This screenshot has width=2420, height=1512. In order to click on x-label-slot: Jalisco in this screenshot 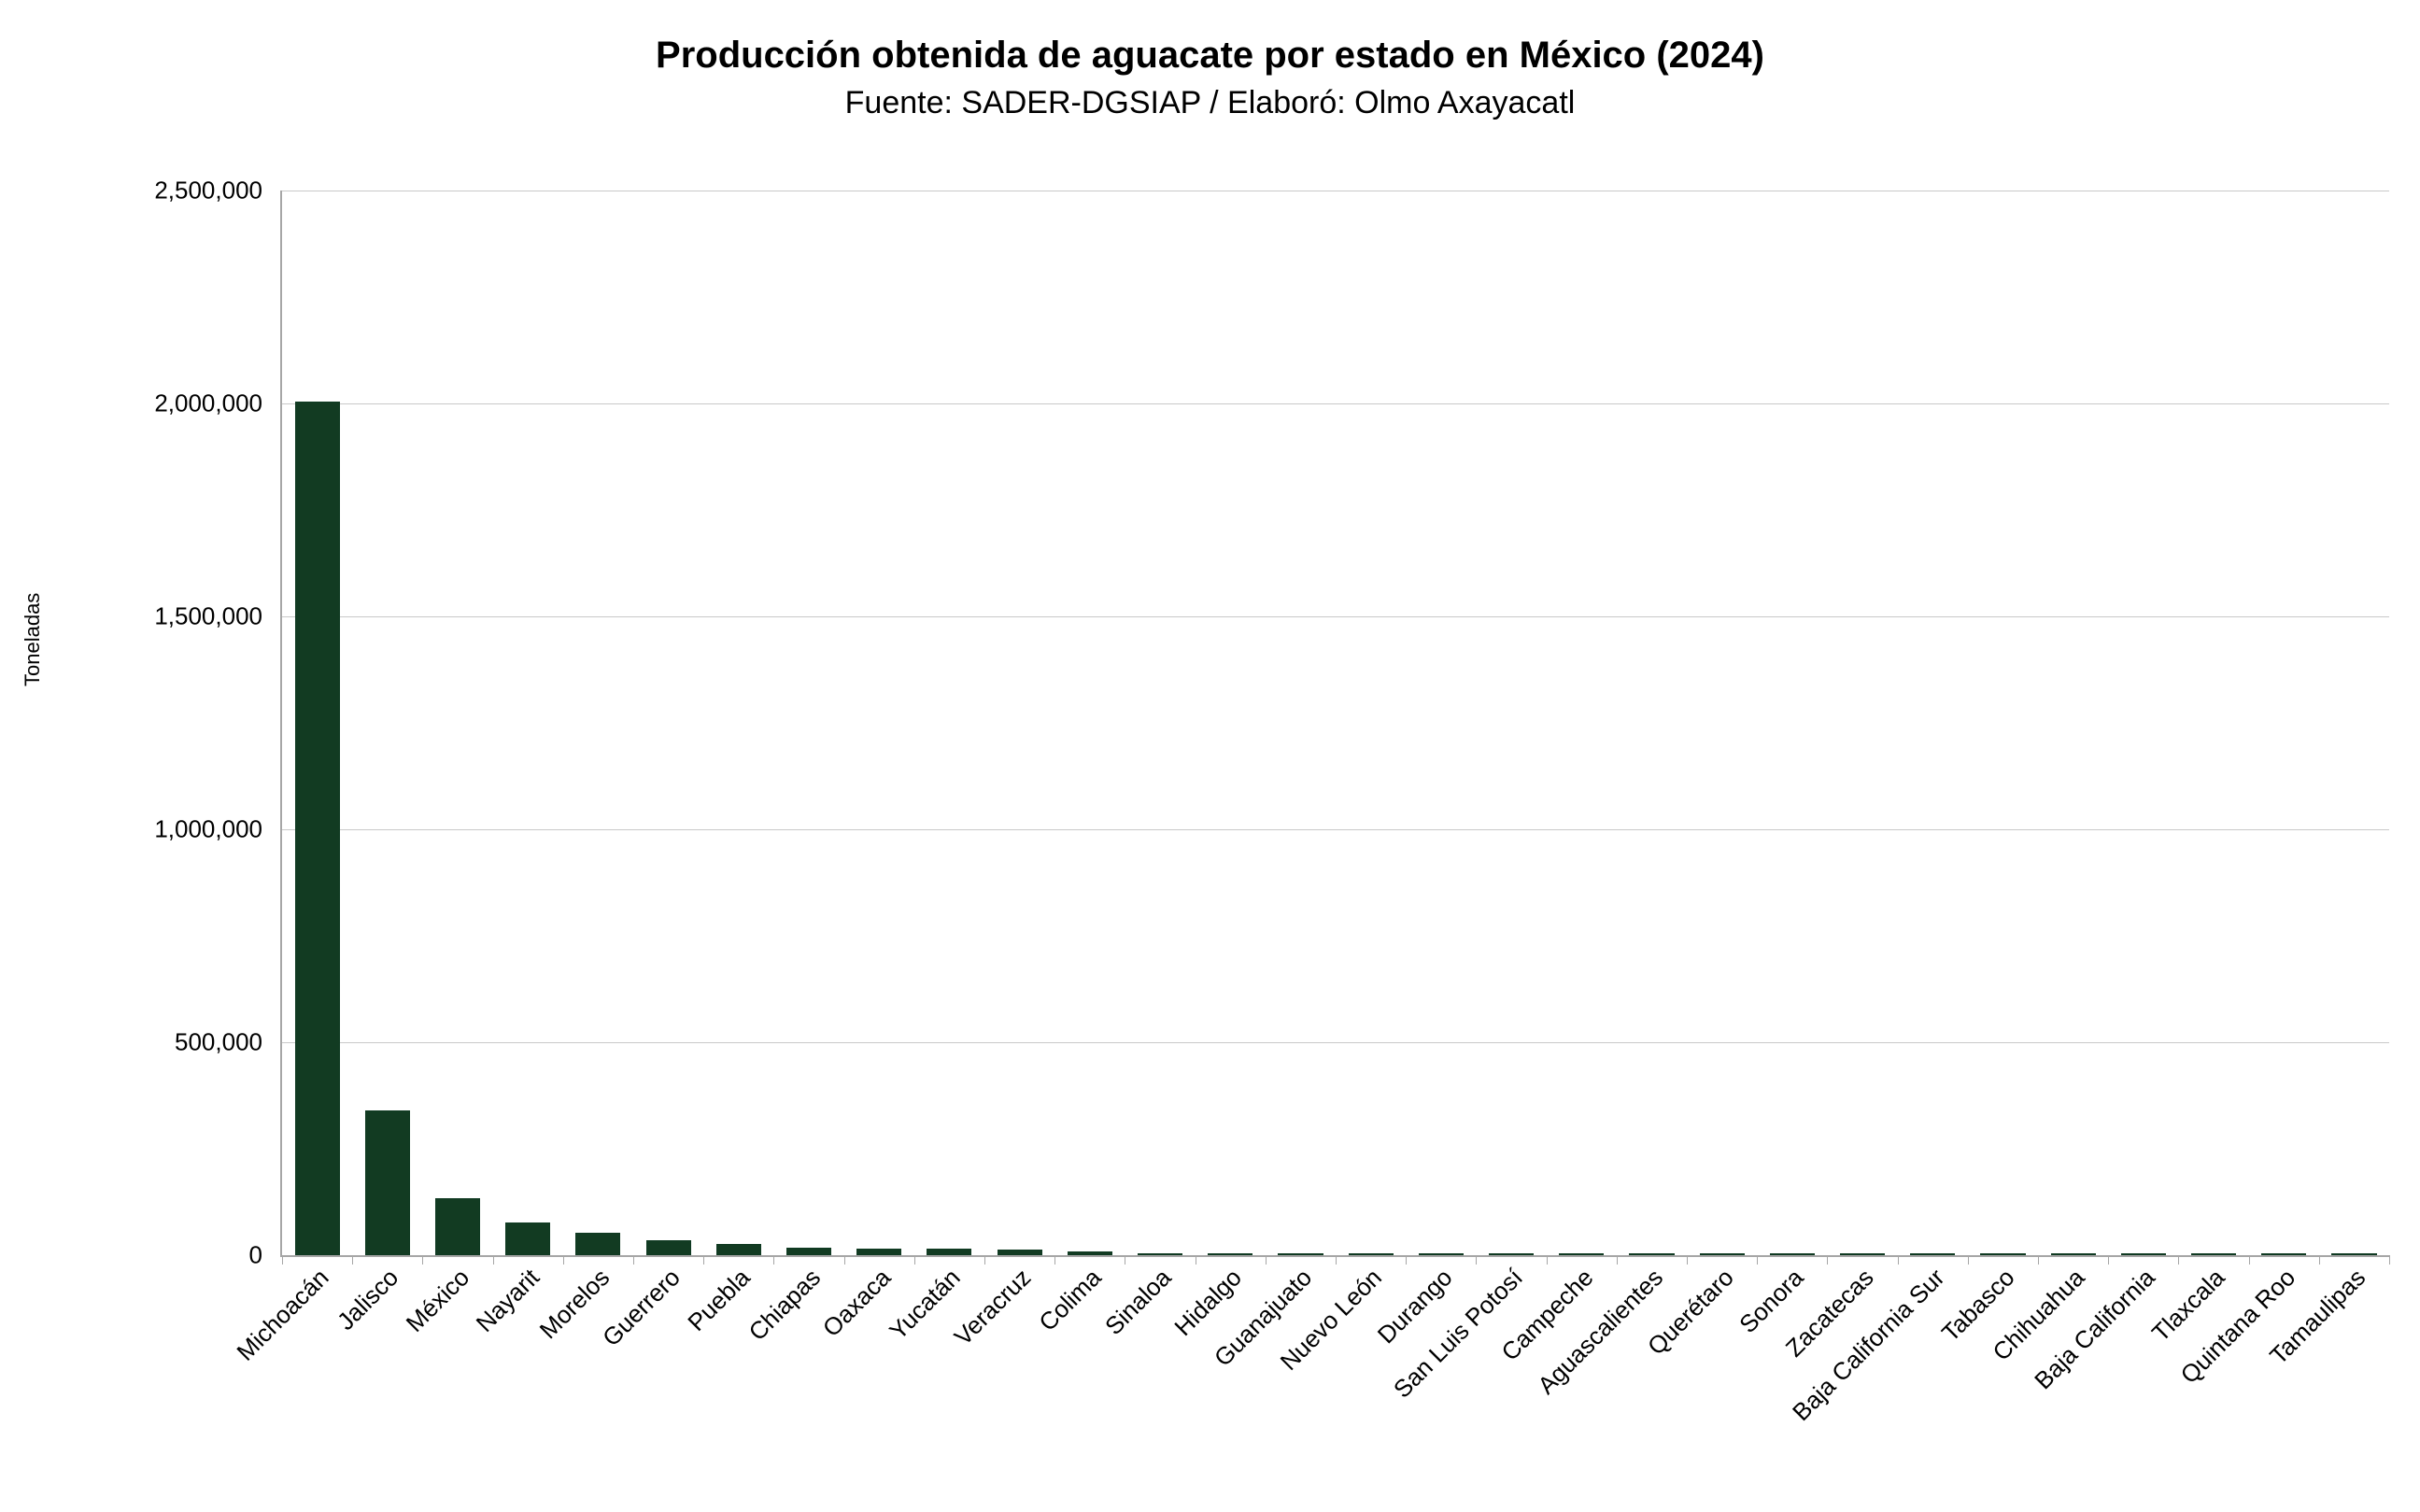, I will do `click(376, 1381)`.